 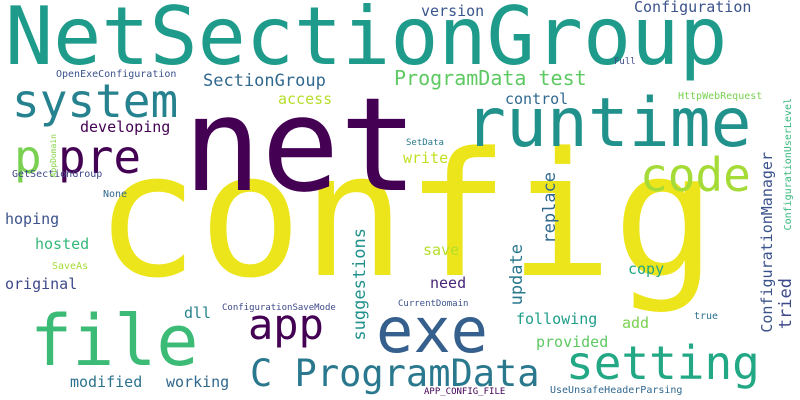 What do you see at coordinates (115, 194) in the screenshot?
I see `word-none: None` at bounding box center [115, 194].